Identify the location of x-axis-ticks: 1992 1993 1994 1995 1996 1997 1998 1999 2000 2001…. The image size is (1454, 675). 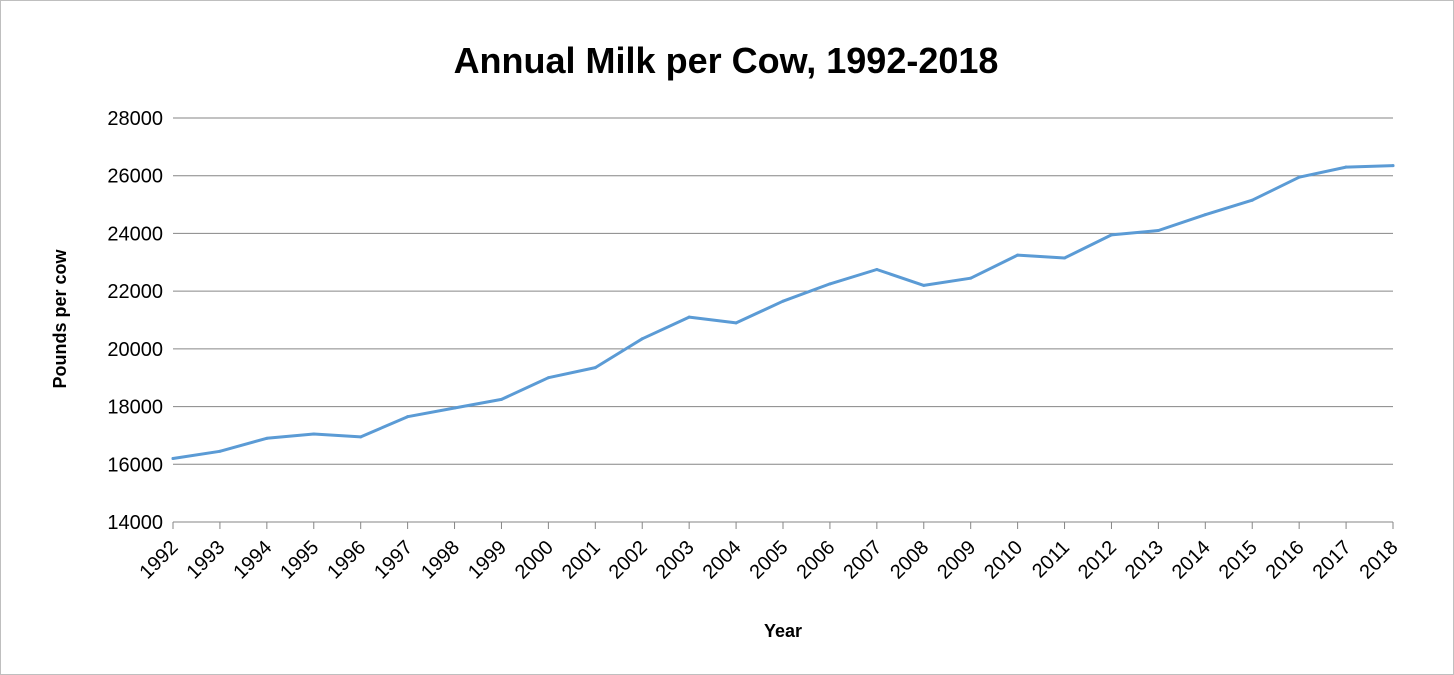
(769, 559).